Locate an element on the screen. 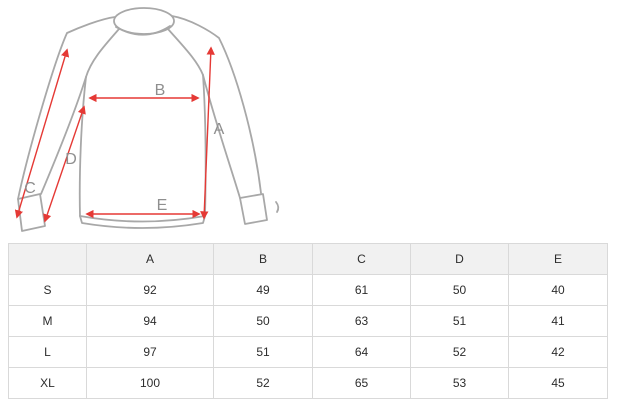 This screenshot has height=420, width=633. measurement-arrows is located at coordinates (114, 134).